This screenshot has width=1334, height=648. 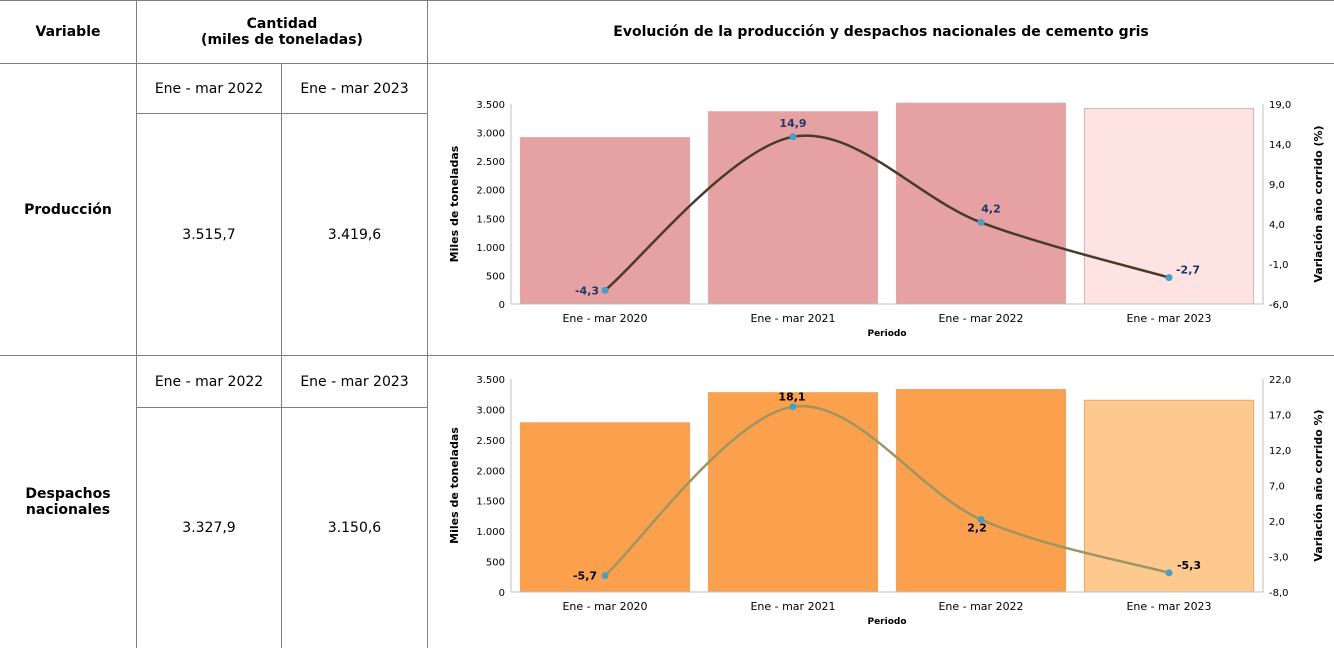 What do you see at coordinates (354, 528) in the screenshot?
I see `value-b: 3.150,6` at bounding box center [354, 528].